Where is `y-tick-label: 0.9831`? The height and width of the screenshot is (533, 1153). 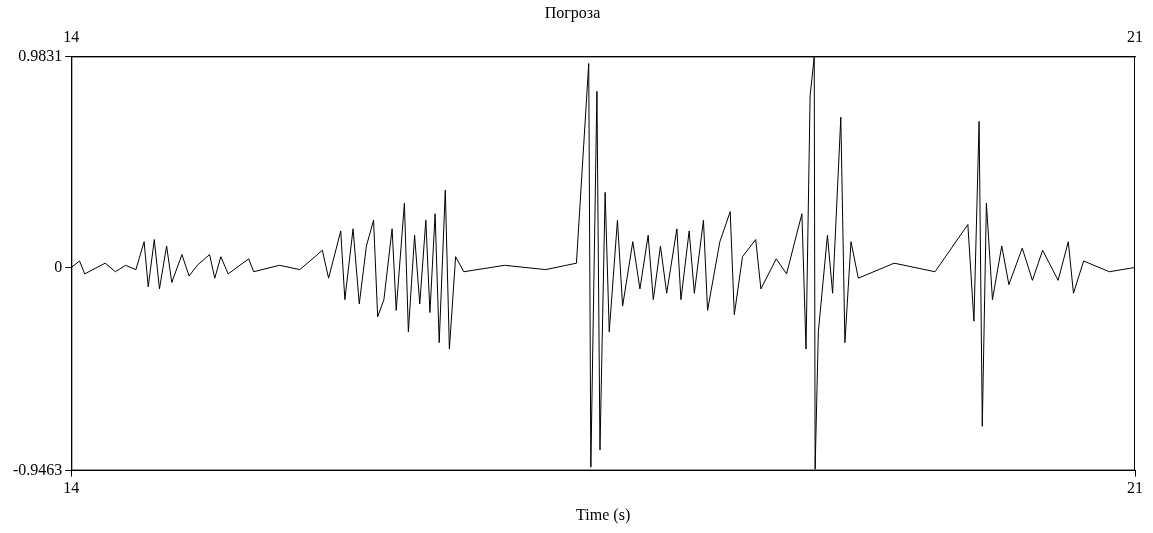 y-tick-label: 0.9831 is located at coordinates (40, 55).